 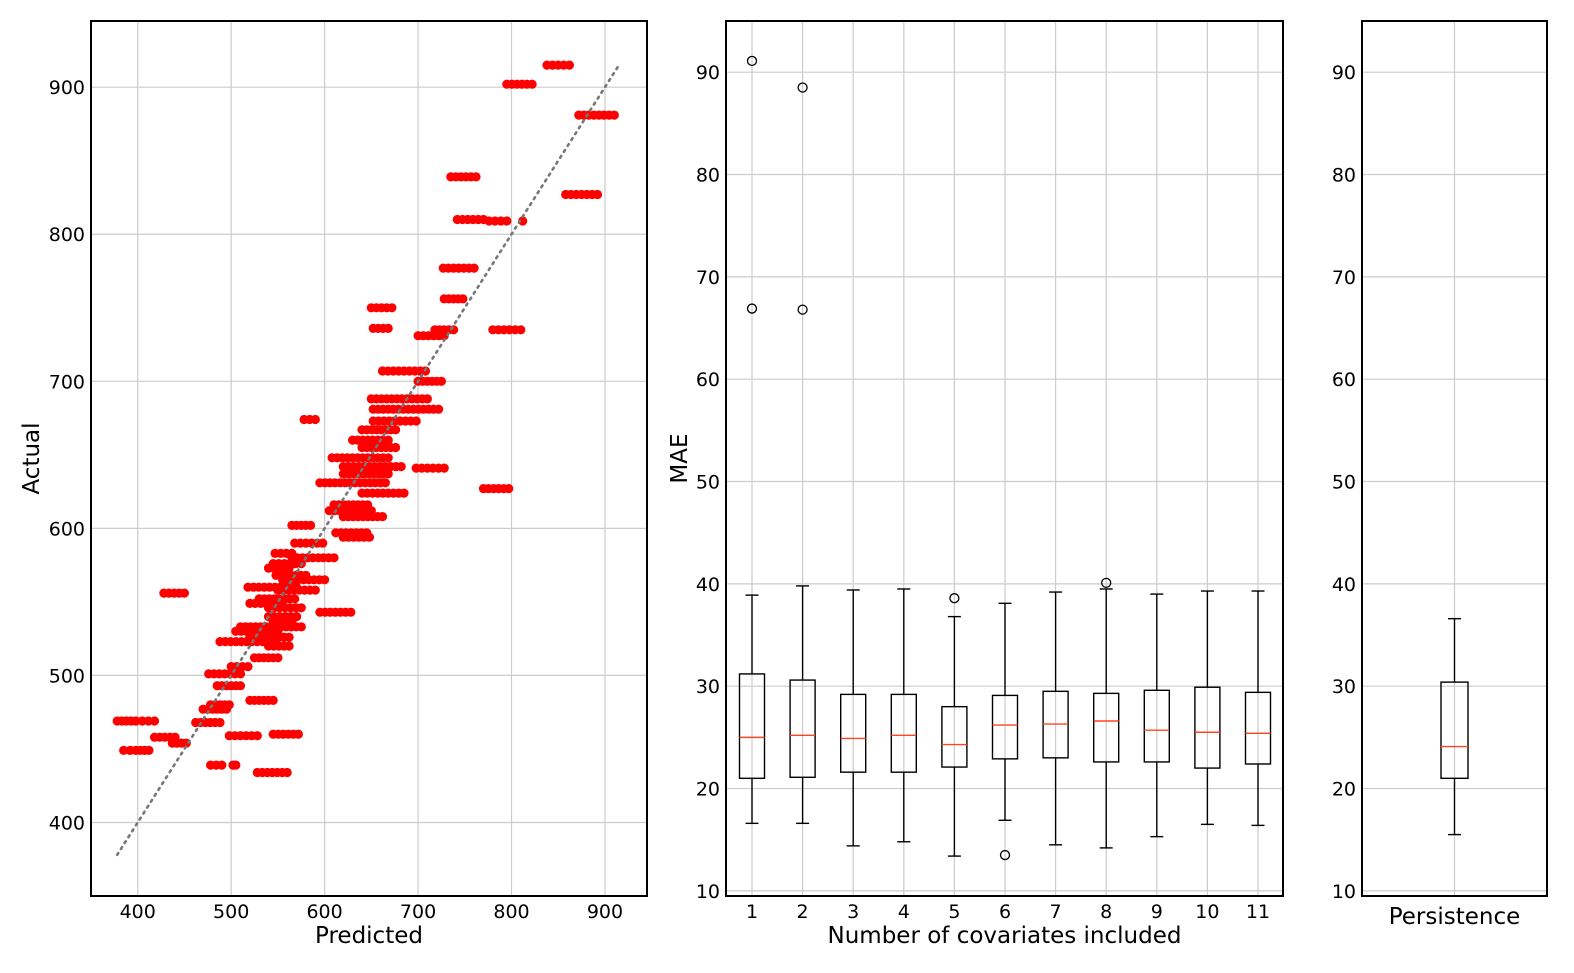 What do you see at coordinates (708, 176) in the screenshot?
I see `box-y-tick-label: 80` at bounding box center [708, 176].